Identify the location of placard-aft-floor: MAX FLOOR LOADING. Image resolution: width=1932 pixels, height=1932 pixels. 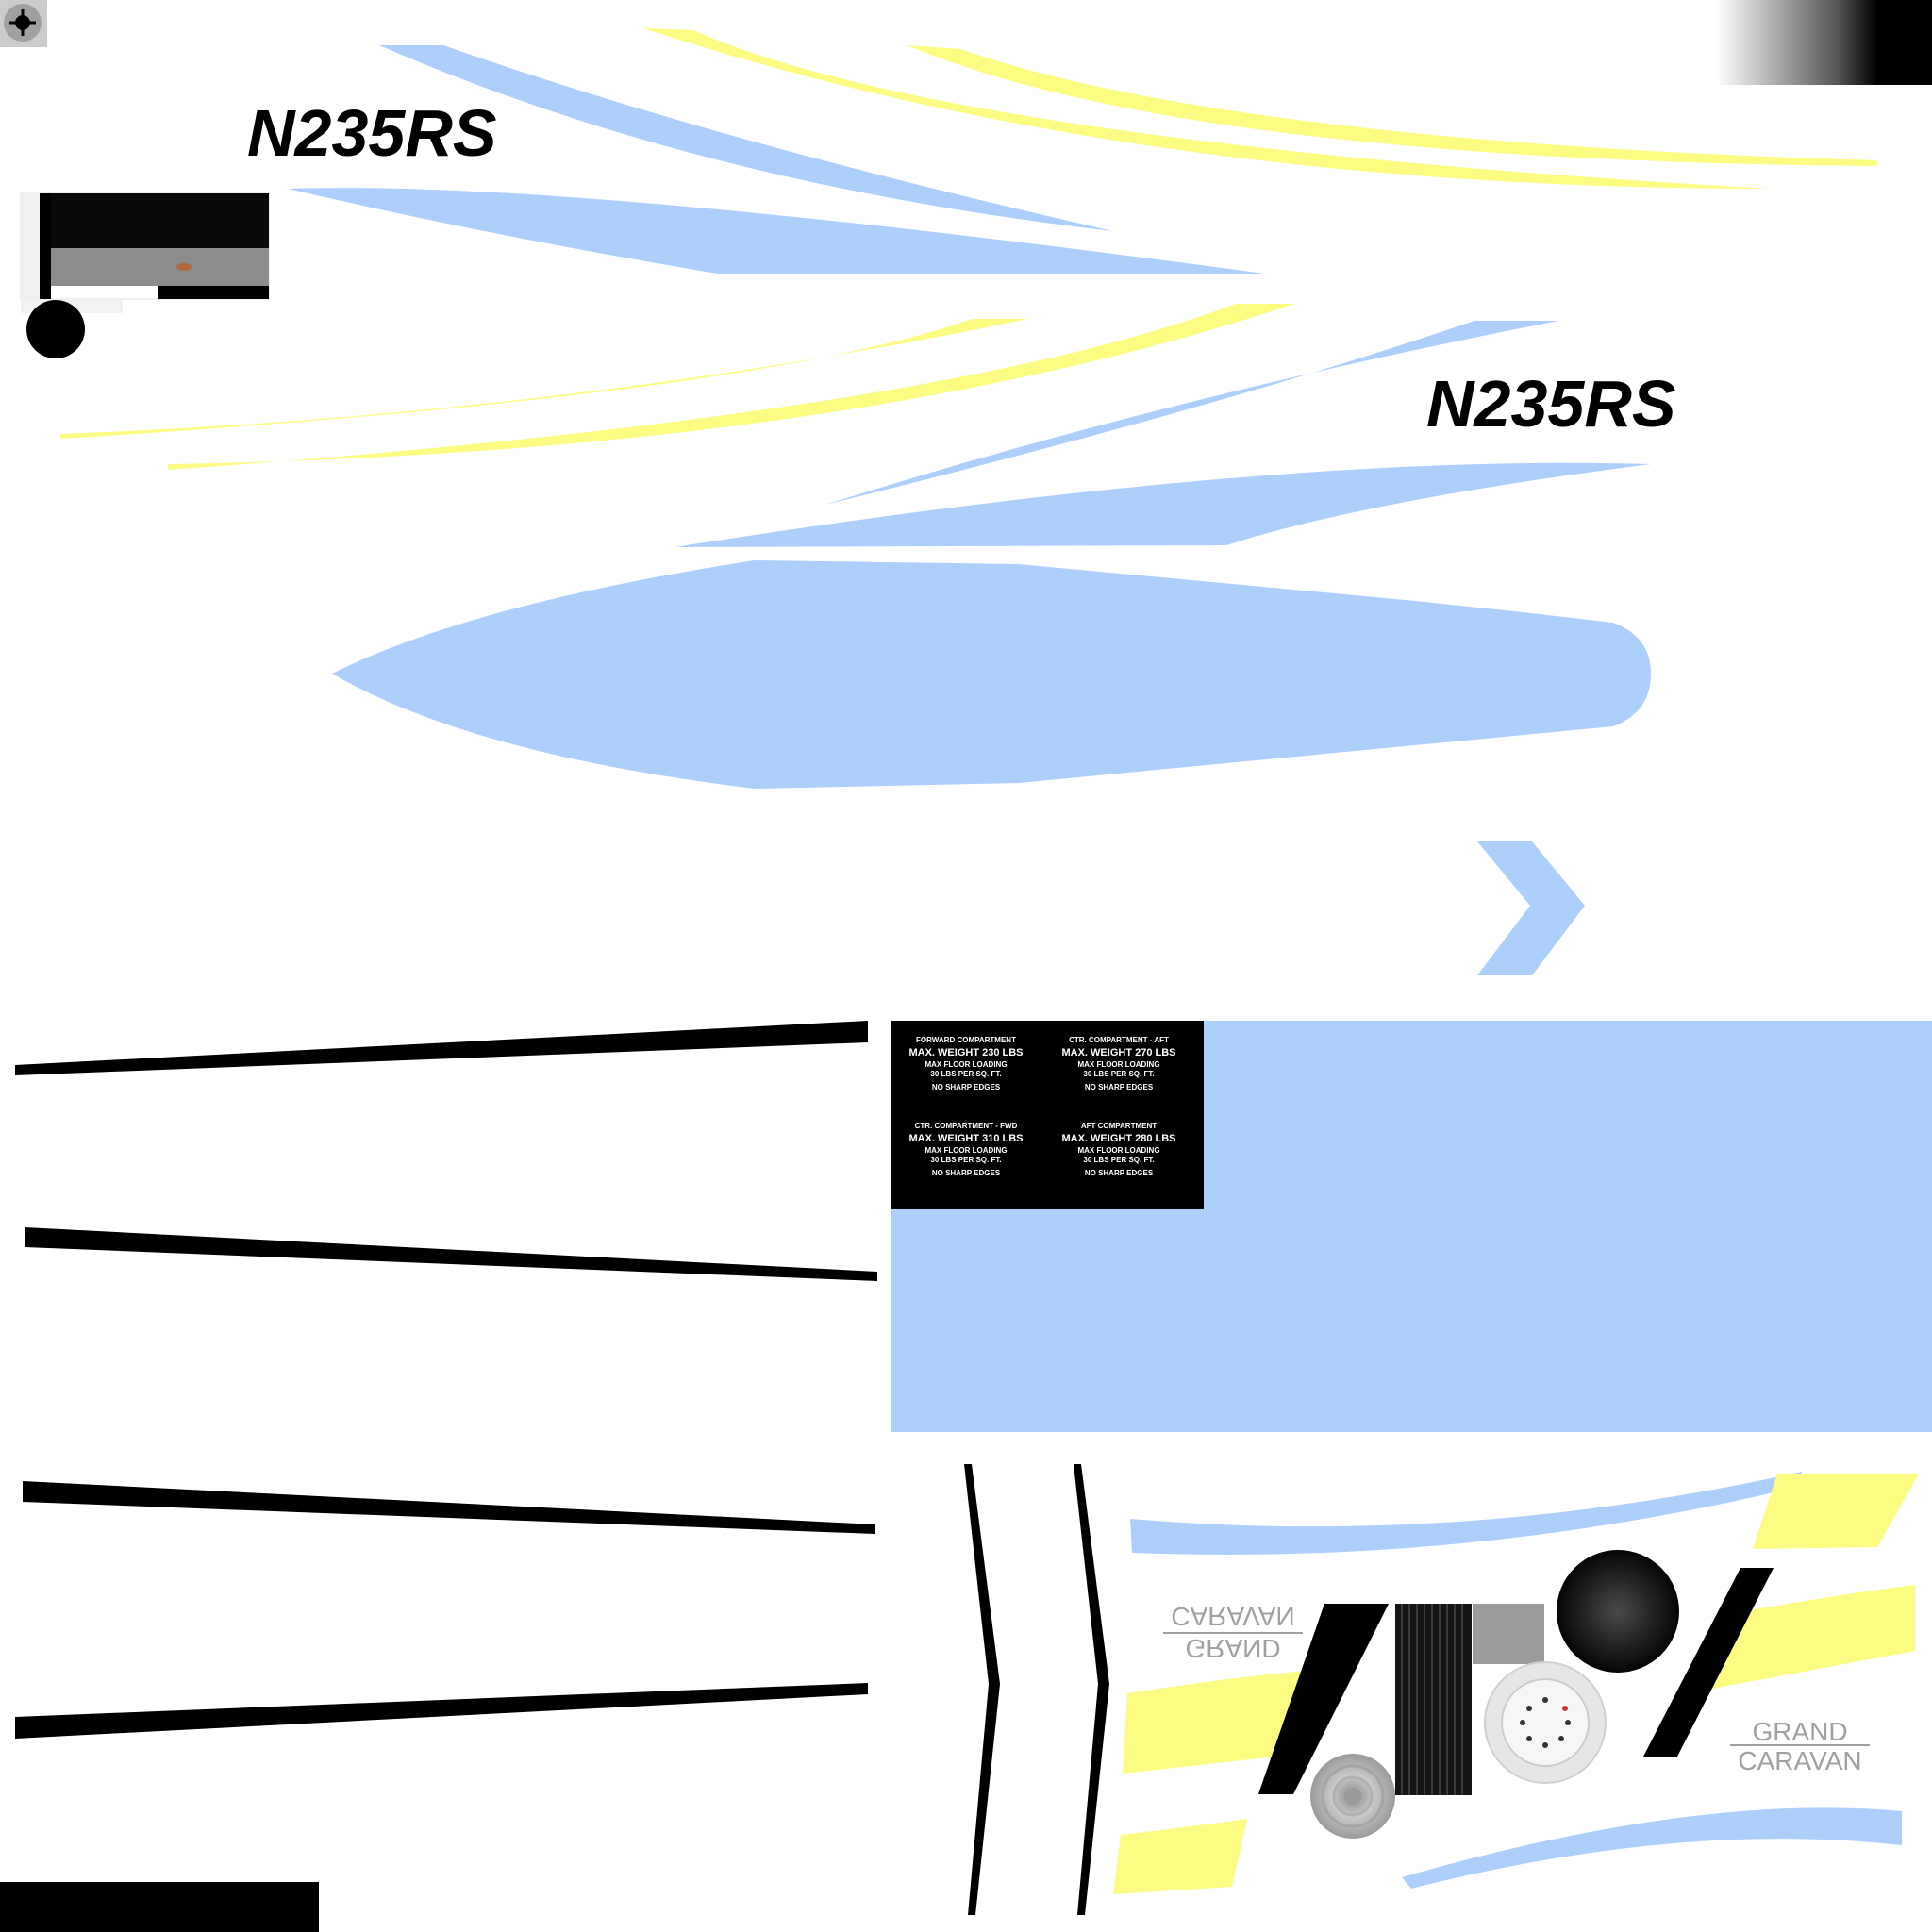
(1118, 1150).